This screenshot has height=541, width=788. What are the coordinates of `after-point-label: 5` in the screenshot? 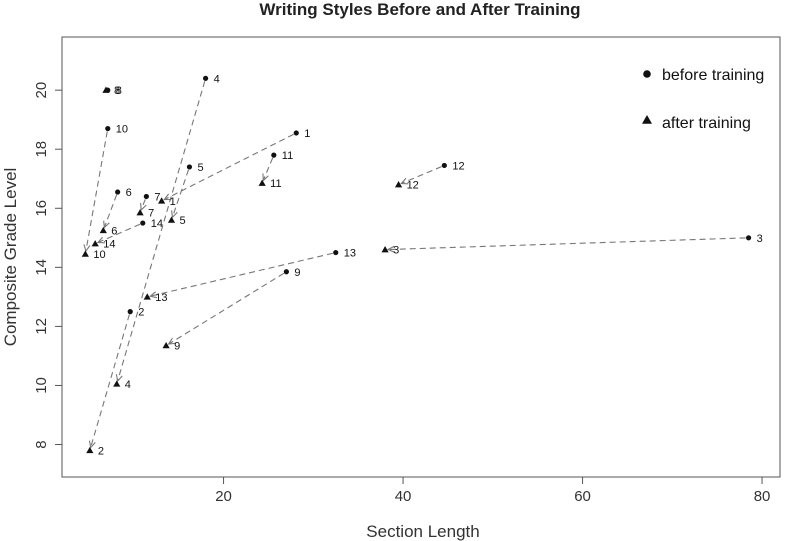 It's located at (182, 221).